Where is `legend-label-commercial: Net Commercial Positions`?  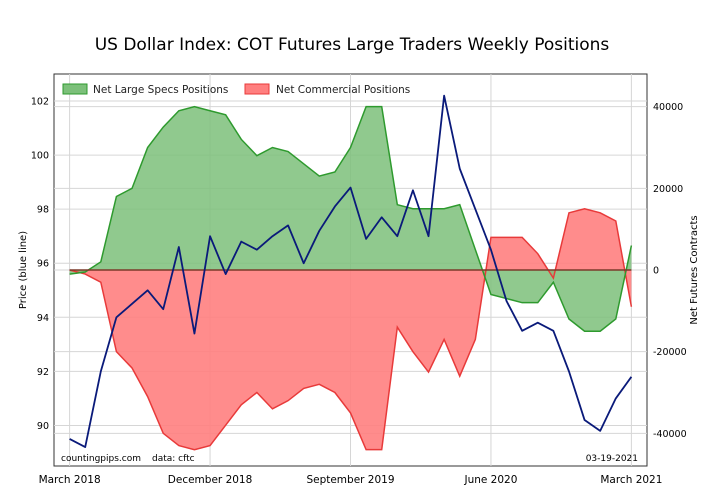 legend-label-commercial: Net Commercial Positions is located at coordinates (343, 90).